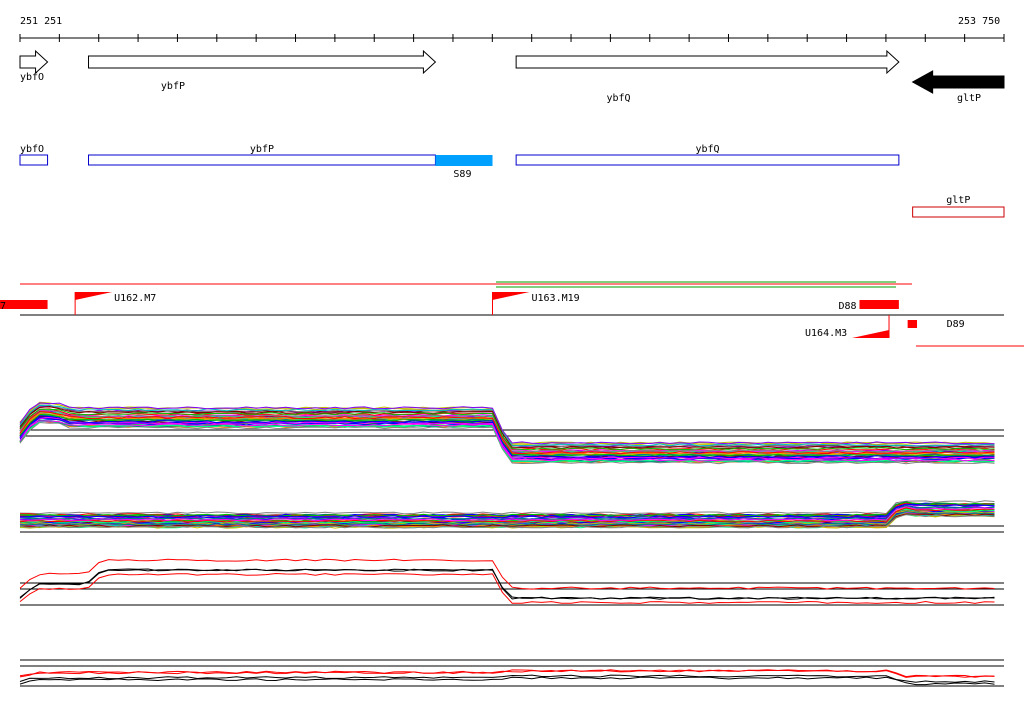  Describe the element at coordinates (262, 149) in the screenshot. I see `gene-box-label-ybfP: ybfP` at that location.